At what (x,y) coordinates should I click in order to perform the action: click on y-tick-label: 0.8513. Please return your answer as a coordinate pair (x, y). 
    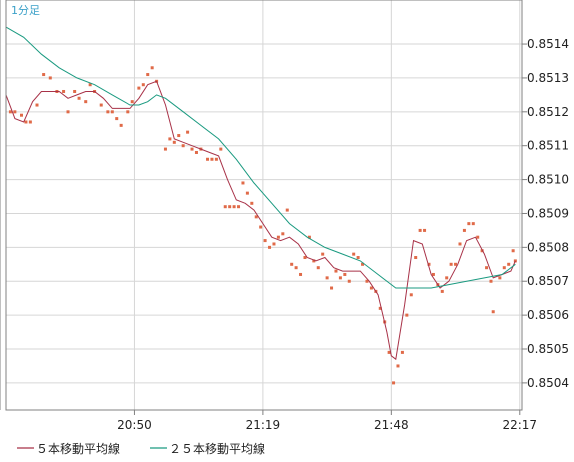
    Looking at the image, I should click on (548, 78).